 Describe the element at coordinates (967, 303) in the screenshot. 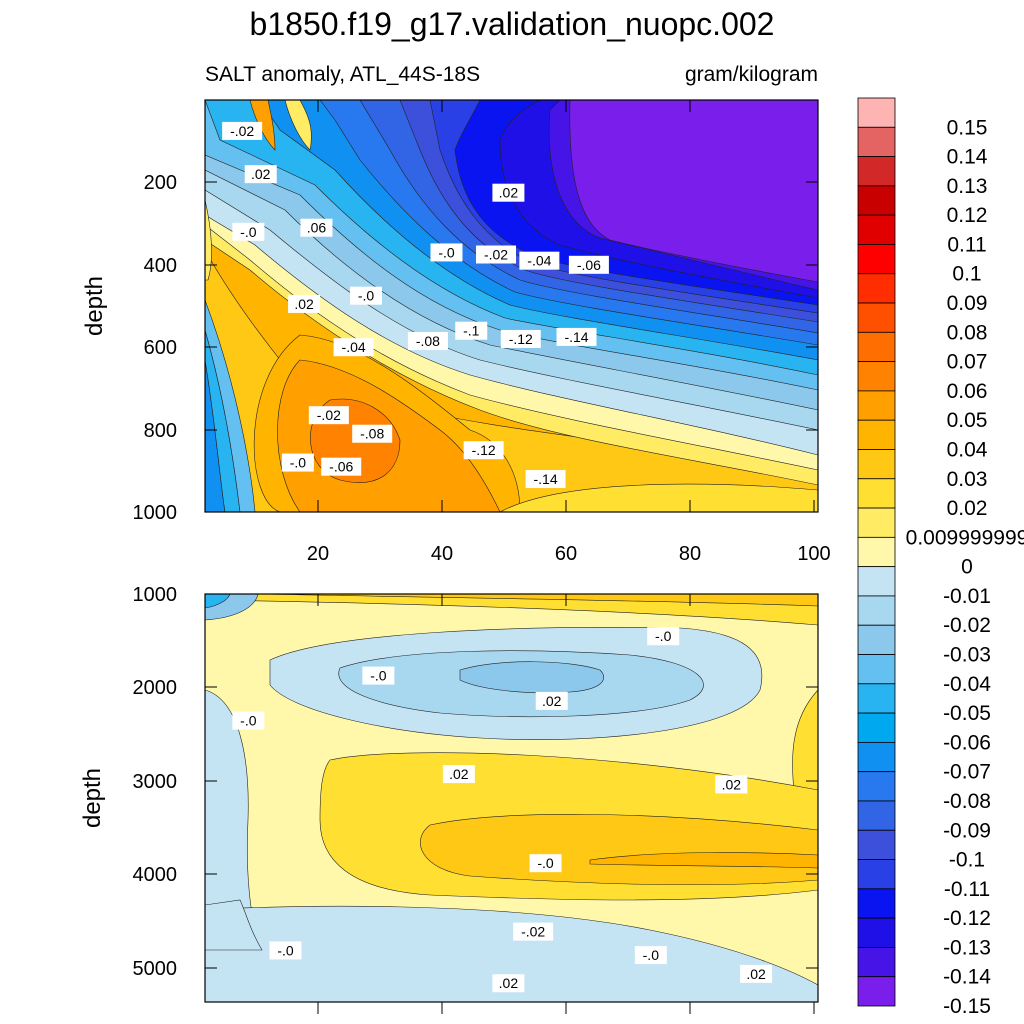

I see `colorbar-label: 0.09` at that location.